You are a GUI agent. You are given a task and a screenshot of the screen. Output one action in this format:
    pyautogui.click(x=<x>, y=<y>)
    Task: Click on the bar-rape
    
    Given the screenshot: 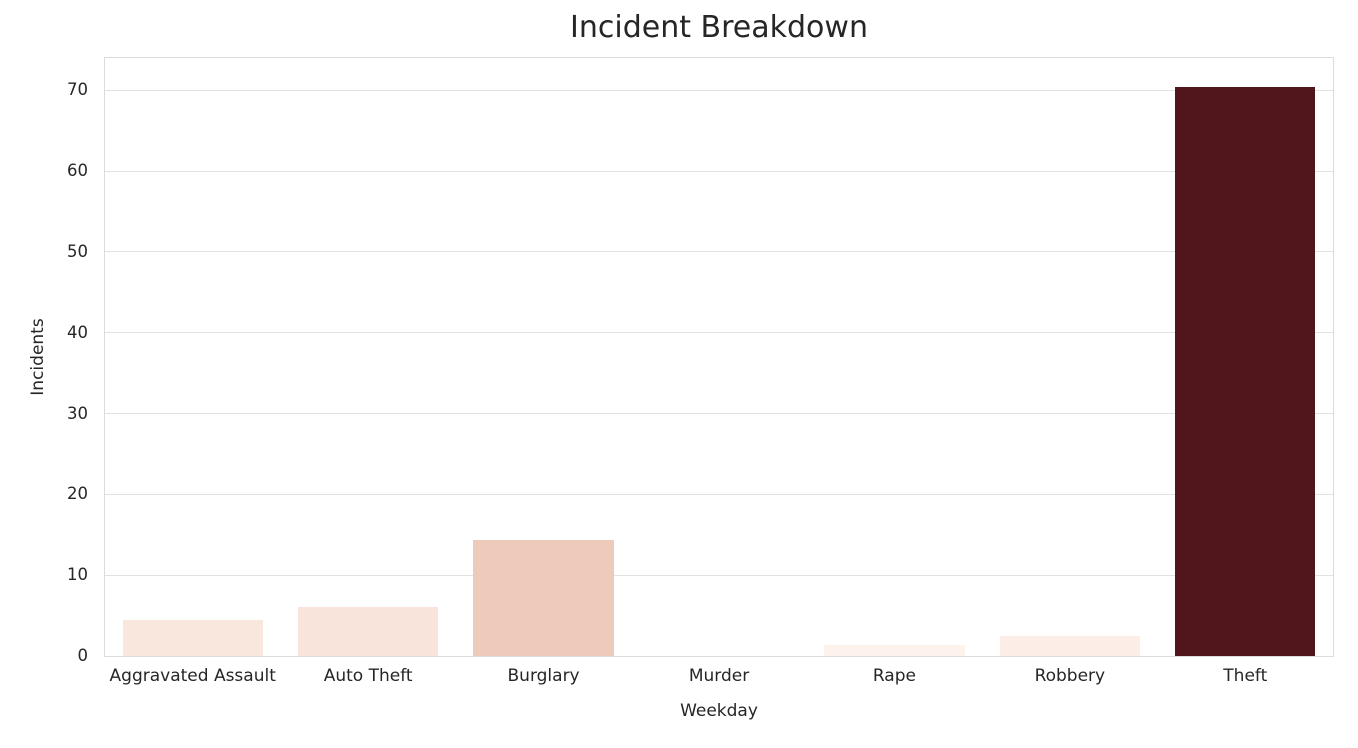 What is the action you would take?
    pyautogui.click(x=894, y=650)
    